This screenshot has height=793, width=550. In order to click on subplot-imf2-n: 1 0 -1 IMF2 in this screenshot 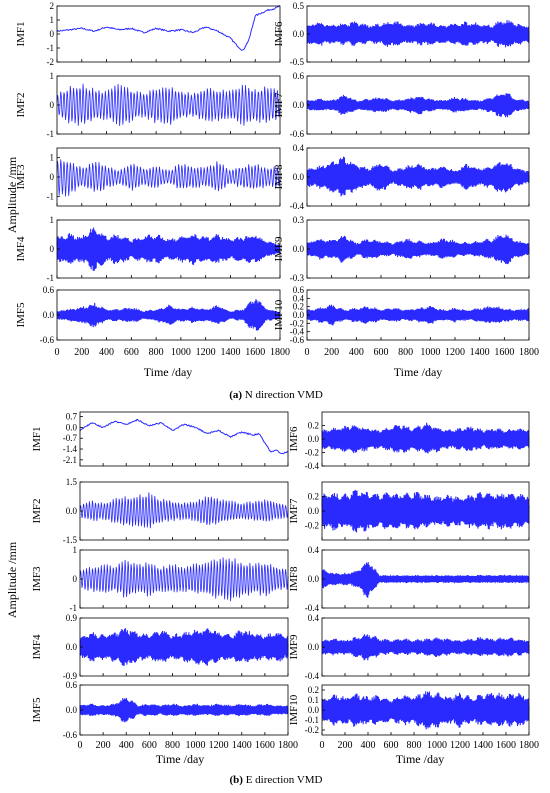, I will do `click(148, 105)`.